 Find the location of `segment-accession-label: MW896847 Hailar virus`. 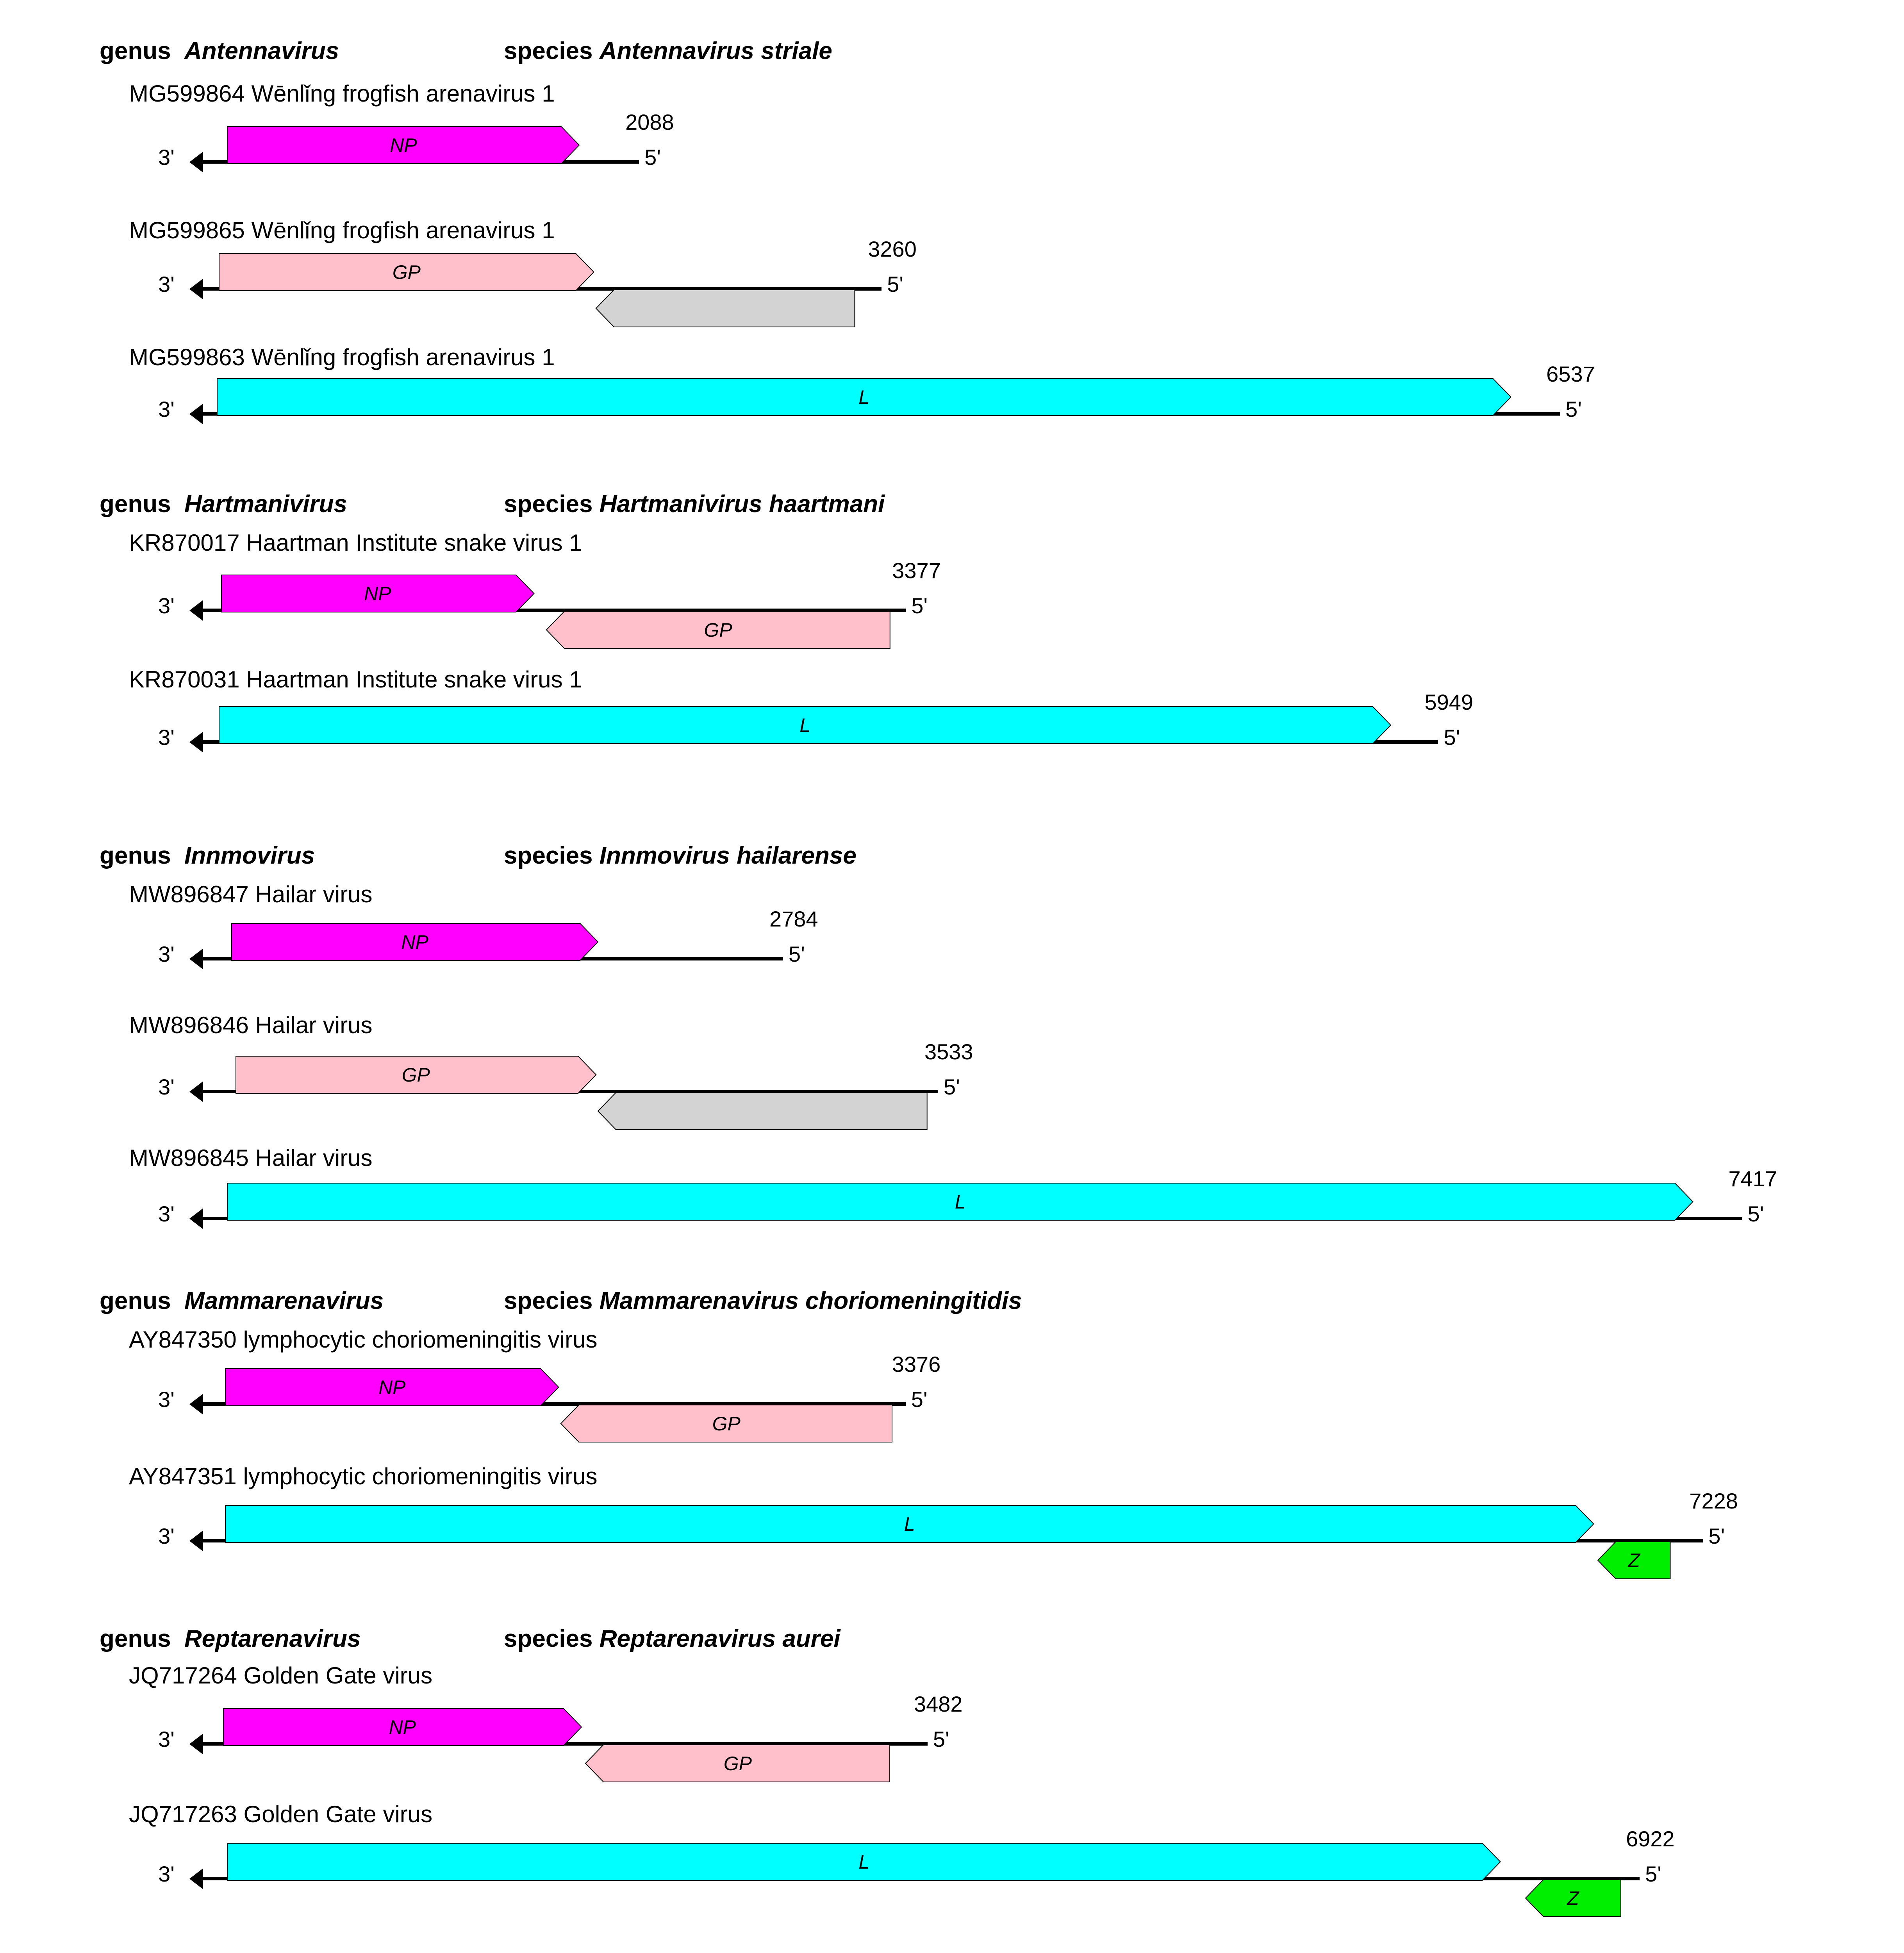

segment-accession-label: MW896847 Hailar virus is located at coordinates (251, 894).